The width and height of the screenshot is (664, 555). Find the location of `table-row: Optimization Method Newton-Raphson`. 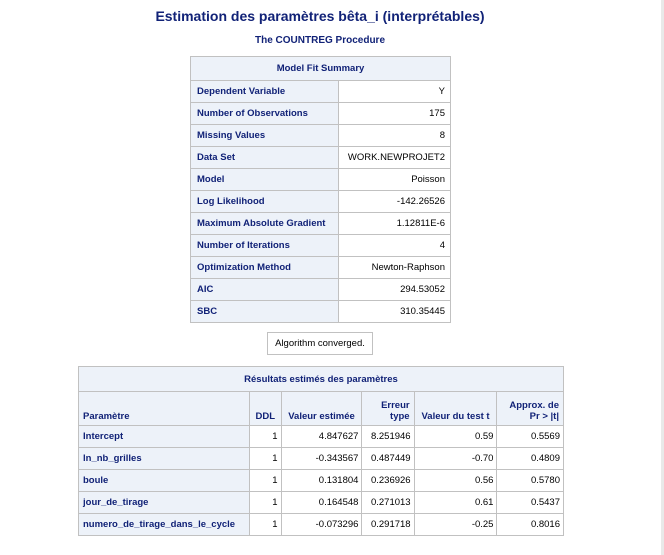

table-row: Optimization Method Newton-Raphson is located at coordinates (320, 267).